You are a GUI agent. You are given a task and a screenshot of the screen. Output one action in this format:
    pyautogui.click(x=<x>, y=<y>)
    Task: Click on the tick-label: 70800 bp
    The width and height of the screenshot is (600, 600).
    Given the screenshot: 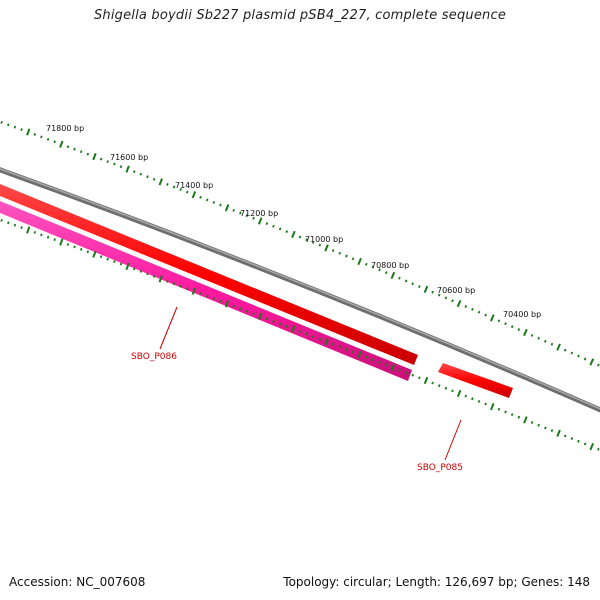 What is the action you would take?
    pyautogui.click(x=390, y=265)
    